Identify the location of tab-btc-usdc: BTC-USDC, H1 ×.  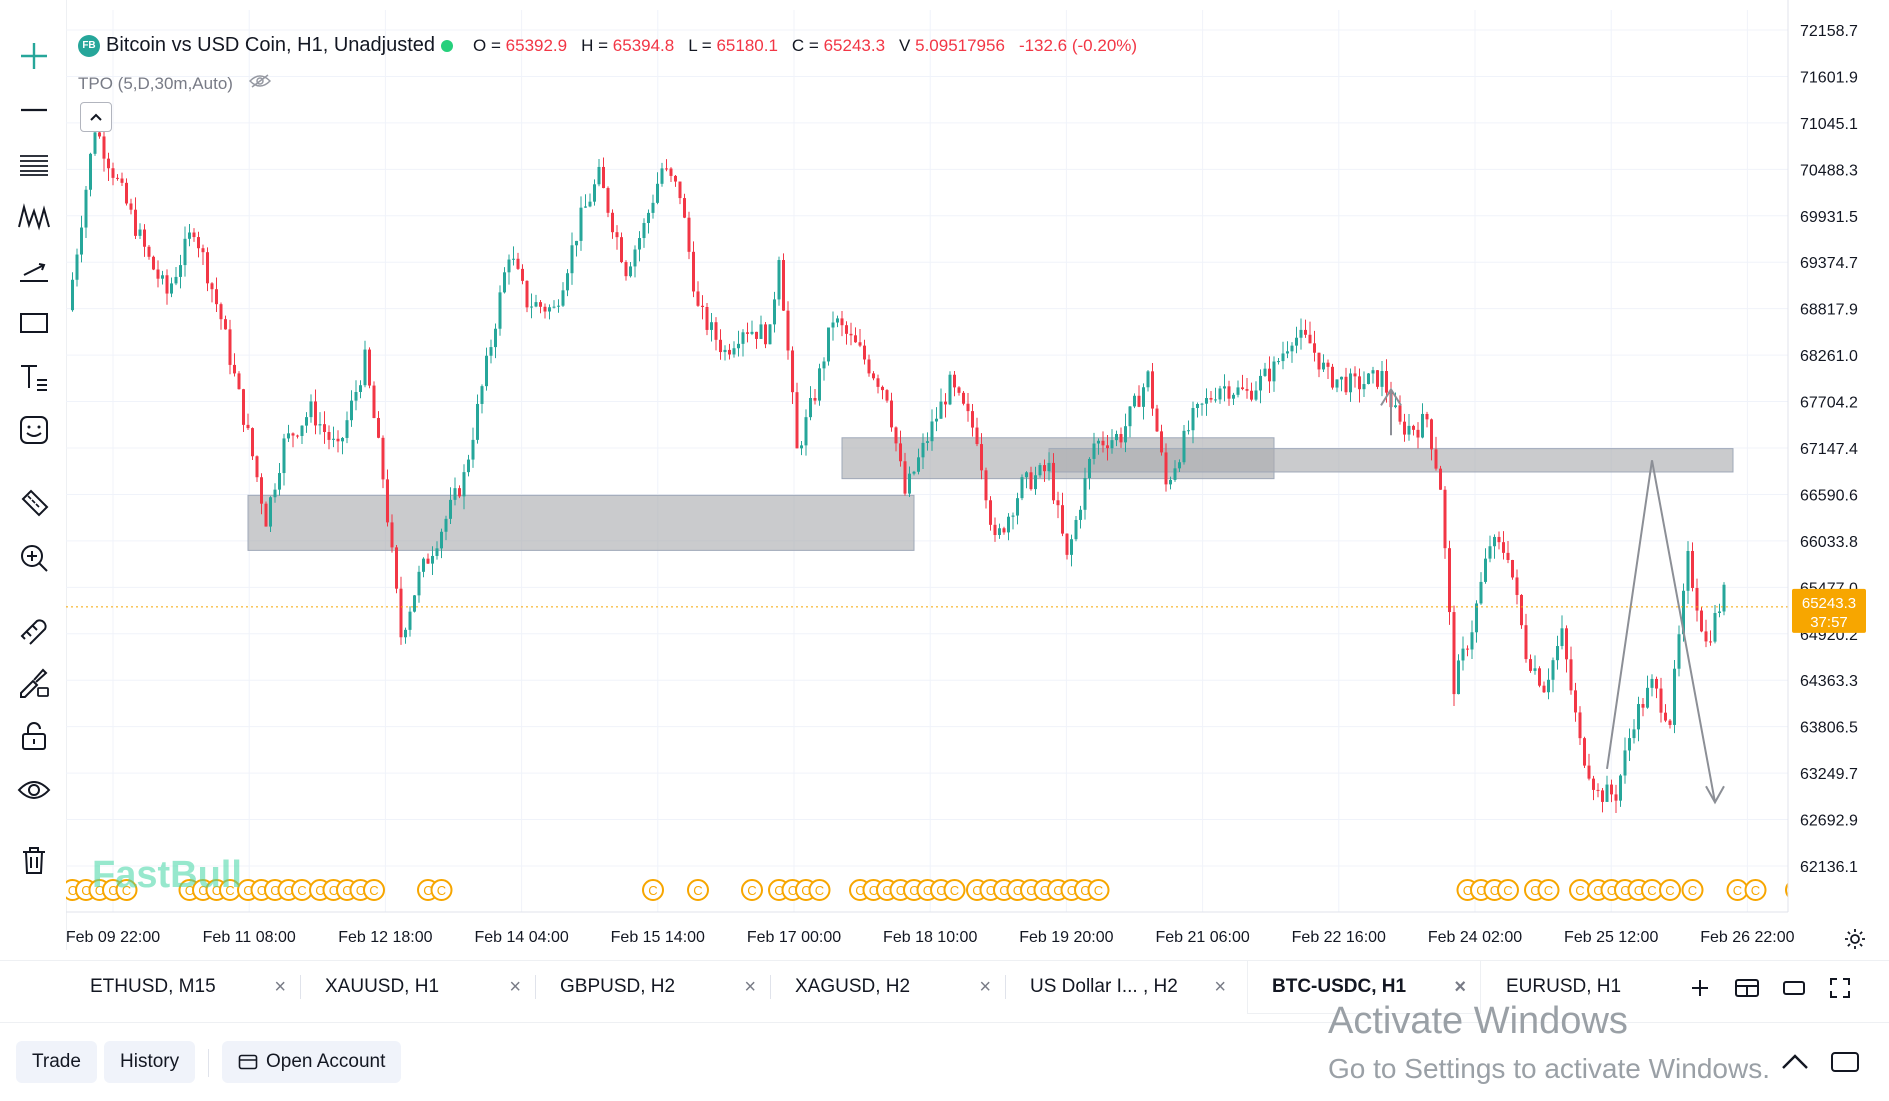
(1364, 987).